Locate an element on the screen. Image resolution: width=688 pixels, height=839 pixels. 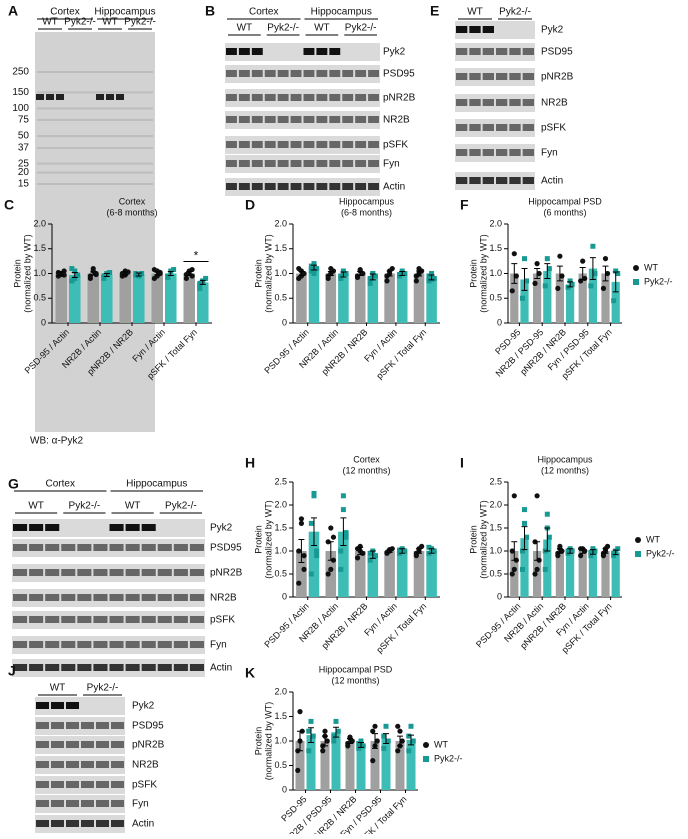
panel-letter: C is located at coordinates (9, 205).